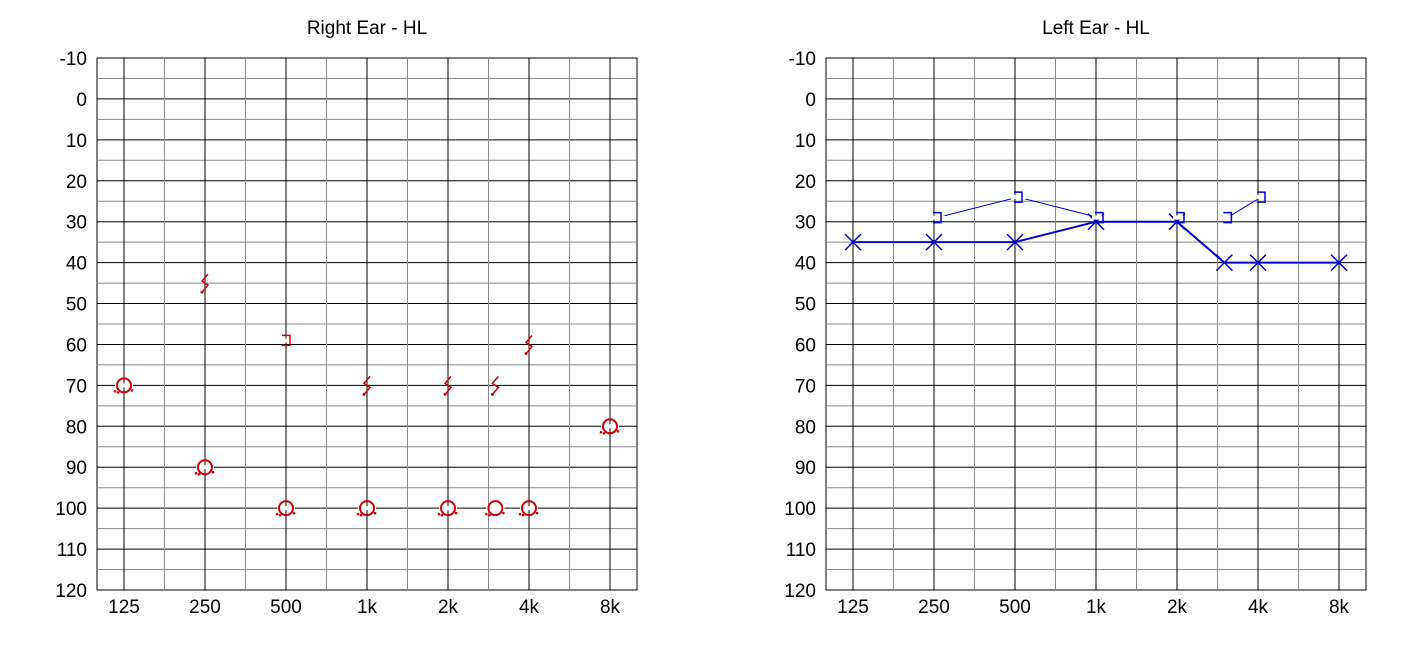  Describe the element at coordinates (367, 28) in the screenshot. I see `right-ear-chart-title: Right Ear - HL` at that location.